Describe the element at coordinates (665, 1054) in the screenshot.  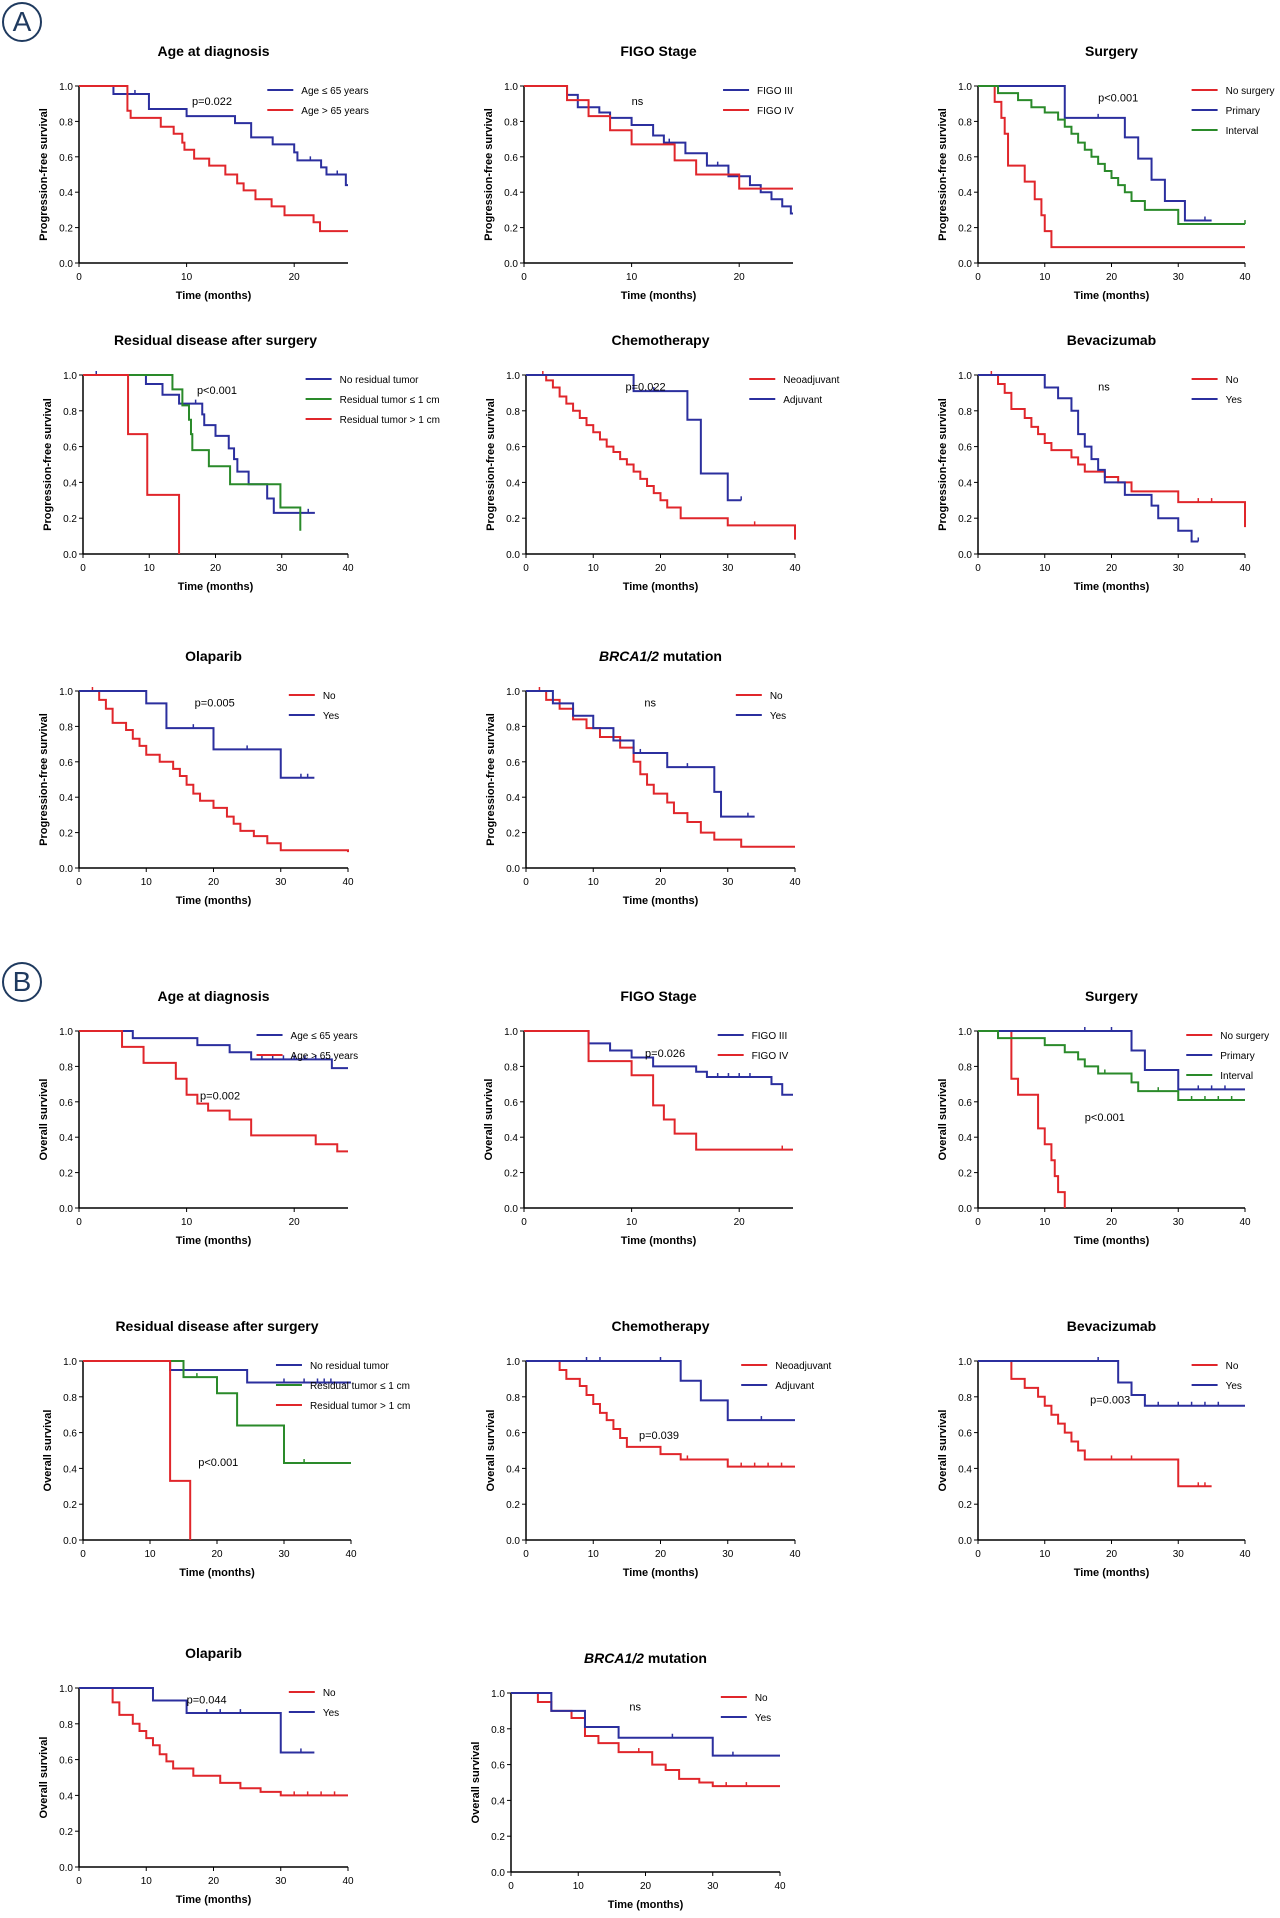
I see `p-value: p=0.026` at that location.